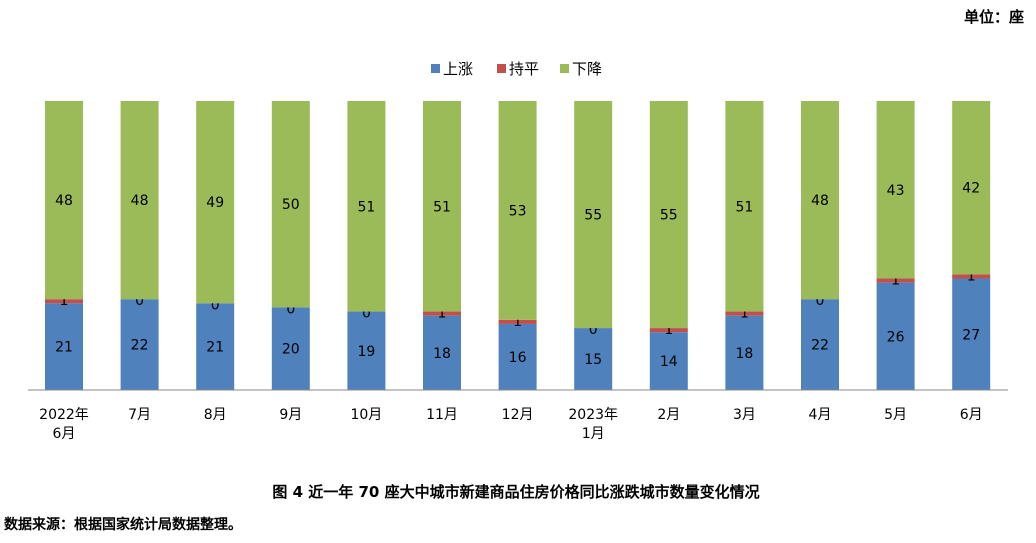 This screenshot has width=1036, height=543. I want to click on data-label-3-4: 50, so click(291, 205).